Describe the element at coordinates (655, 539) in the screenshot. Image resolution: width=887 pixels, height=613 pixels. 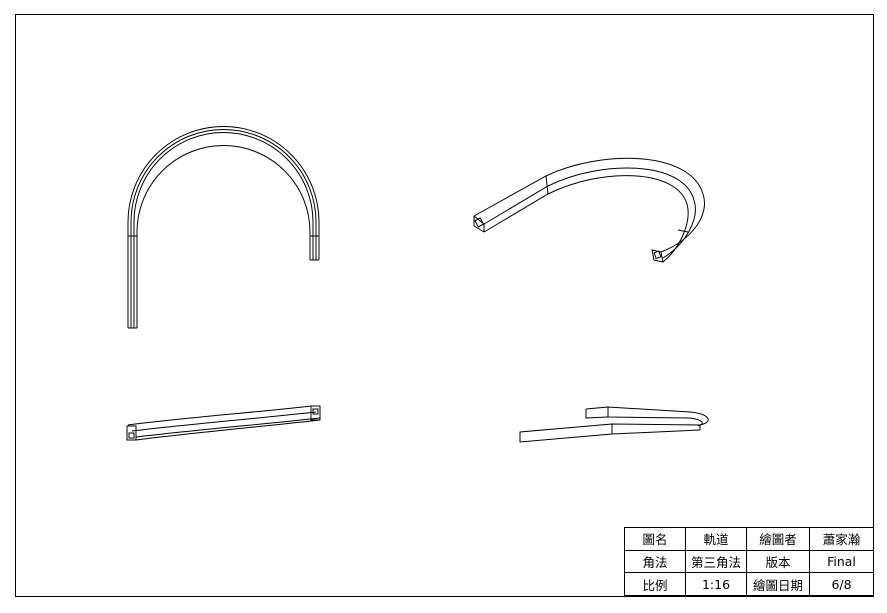
I see `drawing-name-label: 圖名` at that location.